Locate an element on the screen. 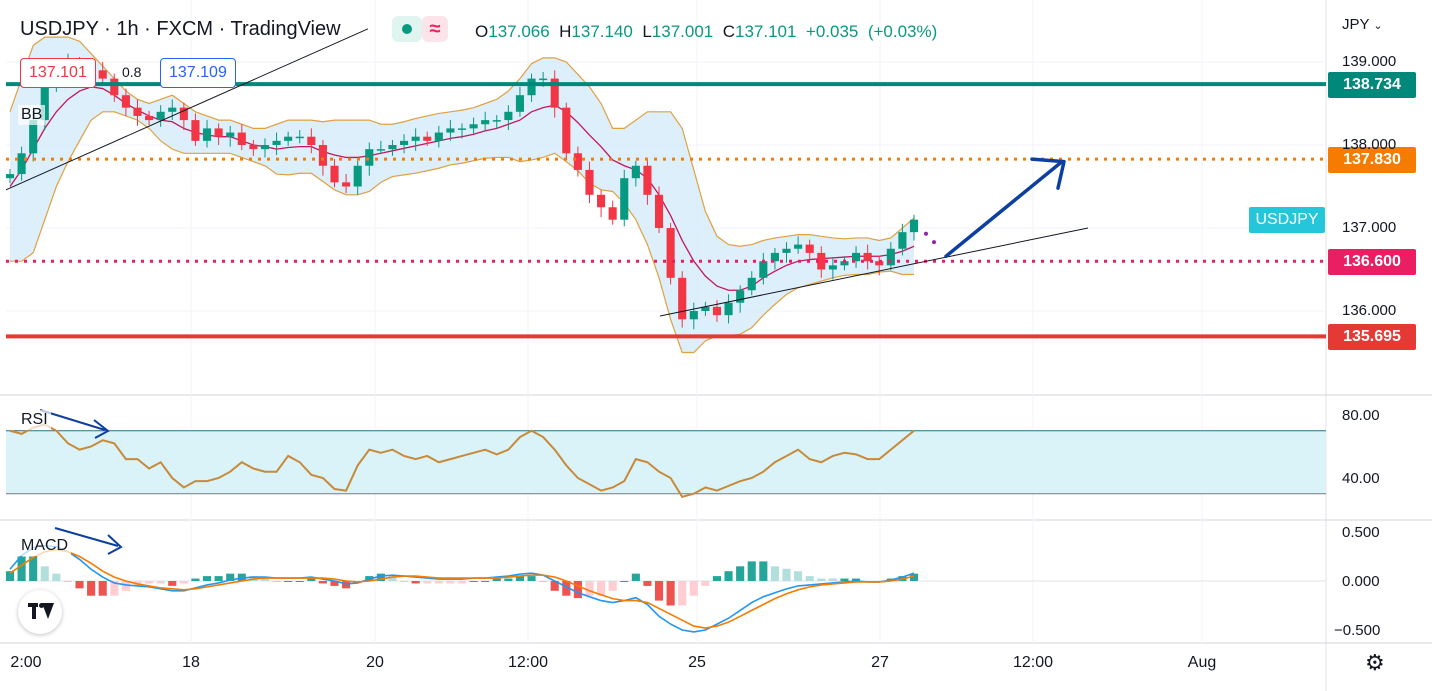  spread-value: 0.8 is located at coordinates (132, 72).